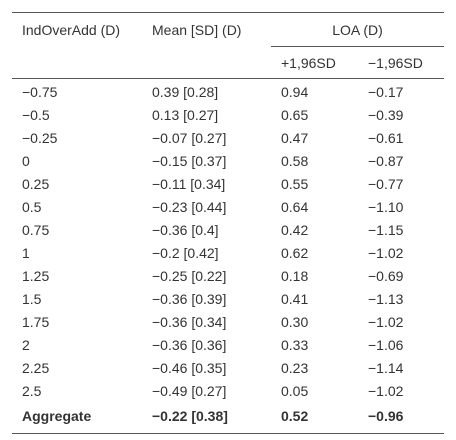 This screenshot has width=456, height=440. Describe the element at coordinates (40, 137) in the screenshot. I see `table-cell: −0.25` at that location.